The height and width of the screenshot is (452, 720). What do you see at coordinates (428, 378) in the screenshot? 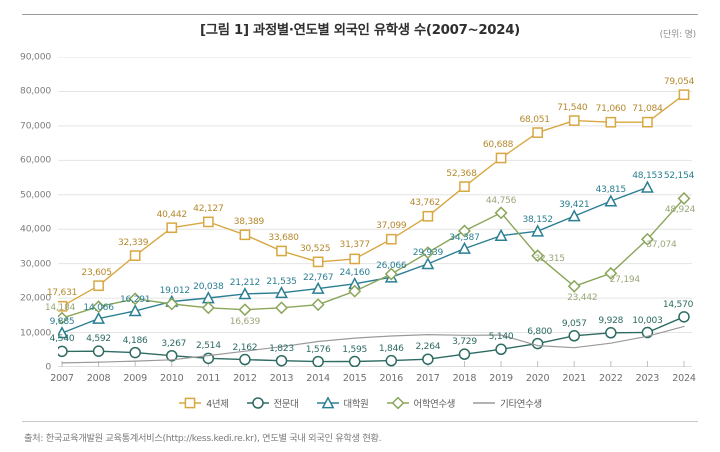
I see `x-axis-tick-label: 2017` at bounding box center [428, 378].